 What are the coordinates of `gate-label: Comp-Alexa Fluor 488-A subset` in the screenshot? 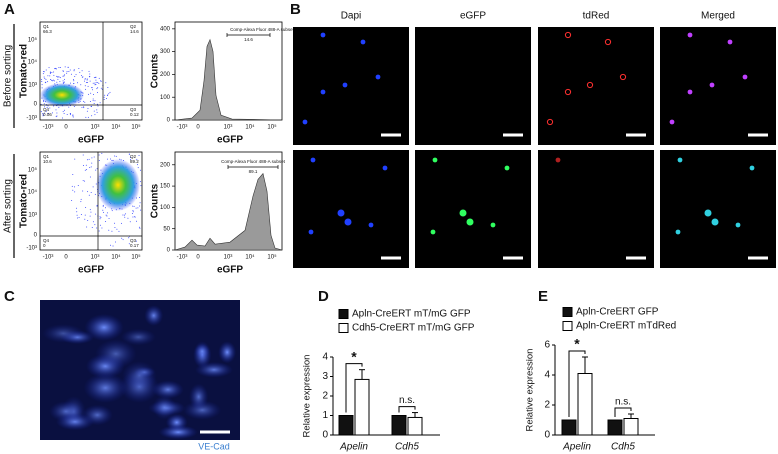 It's located at (262, 29).